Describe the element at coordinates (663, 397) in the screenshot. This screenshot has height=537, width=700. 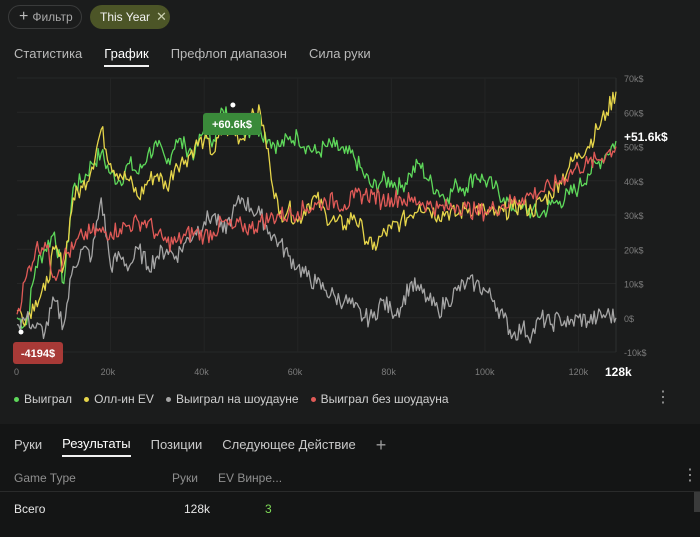
I see `chart-menu-kebab-icon: ⋮` at that location.